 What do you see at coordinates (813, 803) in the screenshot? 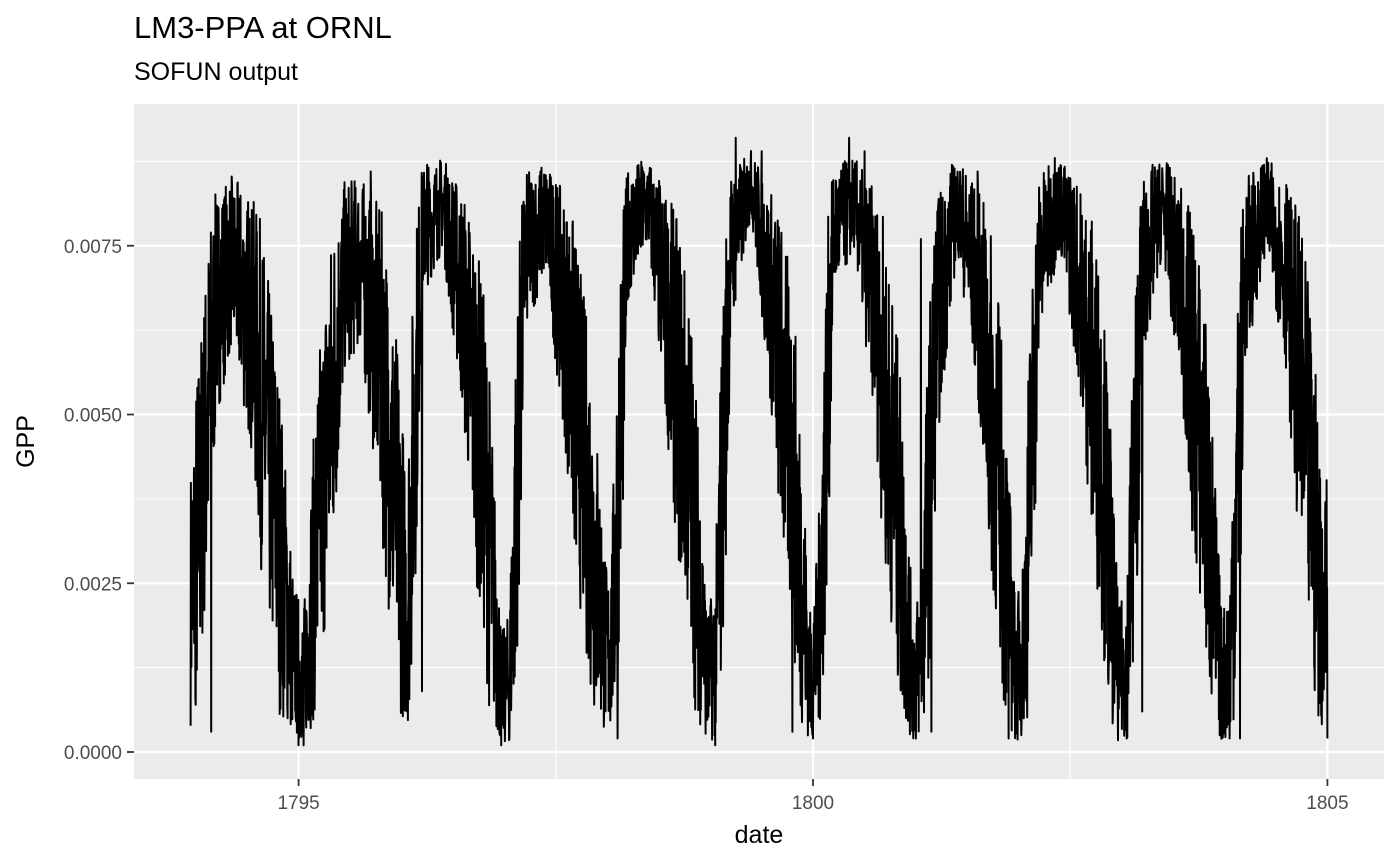
I see `x-tick-label: 1800` at bounding box center [813, 803].